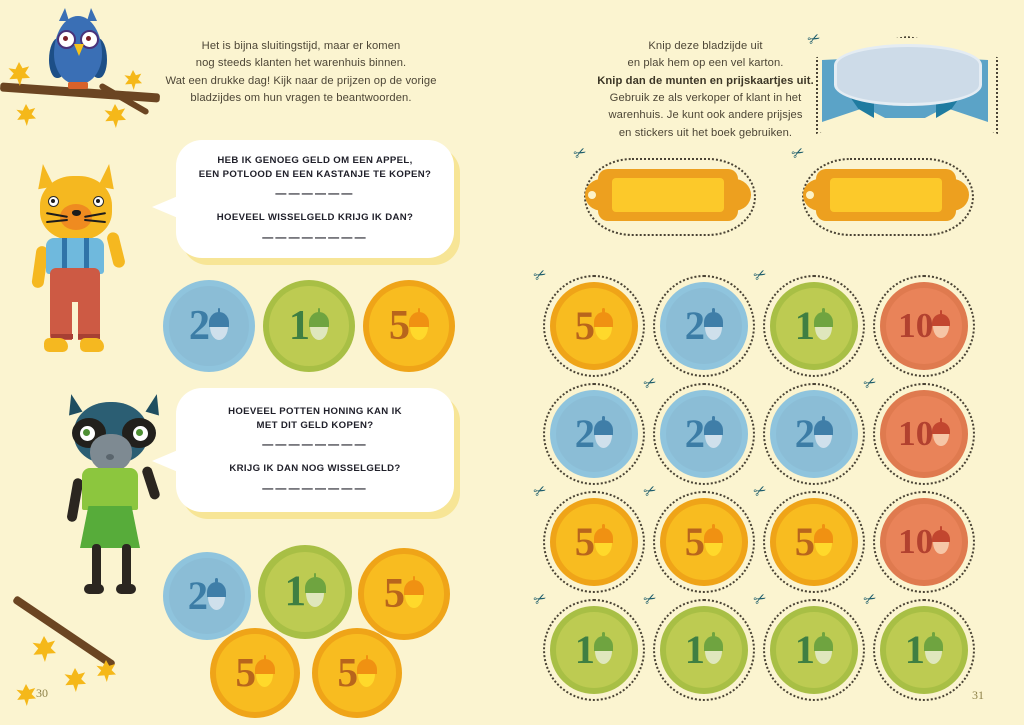 The height and width of the screenshot is (725, 1024). What do you see at coordinates (908, 75) in the screenshot?
I see `banner-panel` at bounding box center [908, 75].